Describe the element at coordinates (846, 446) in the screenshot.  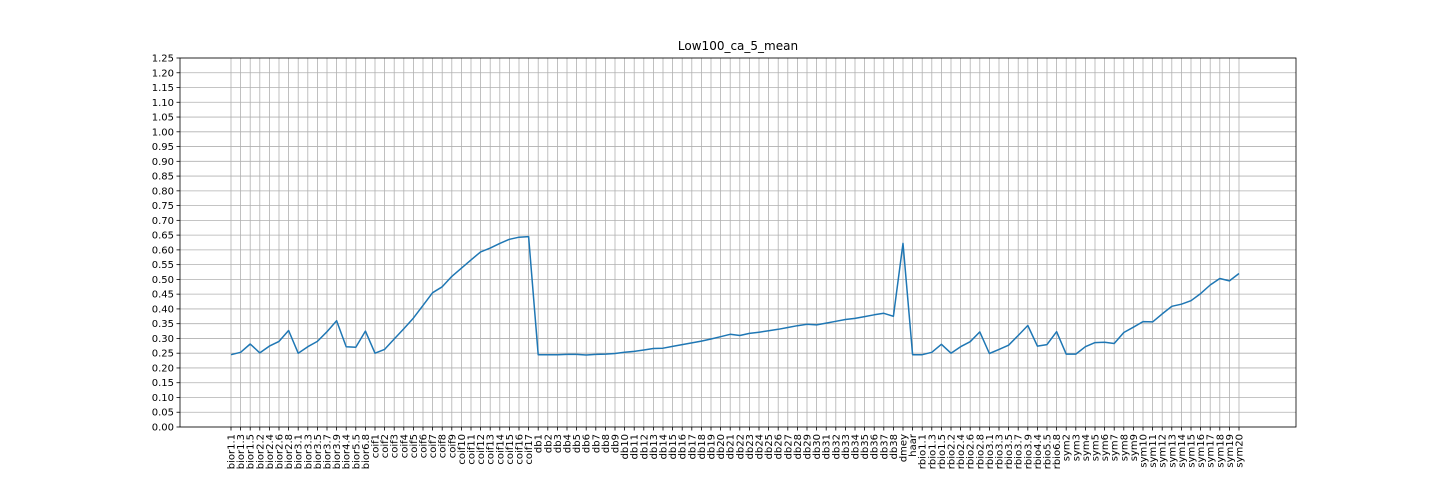
I see `x-tick-label: db33` at that location.